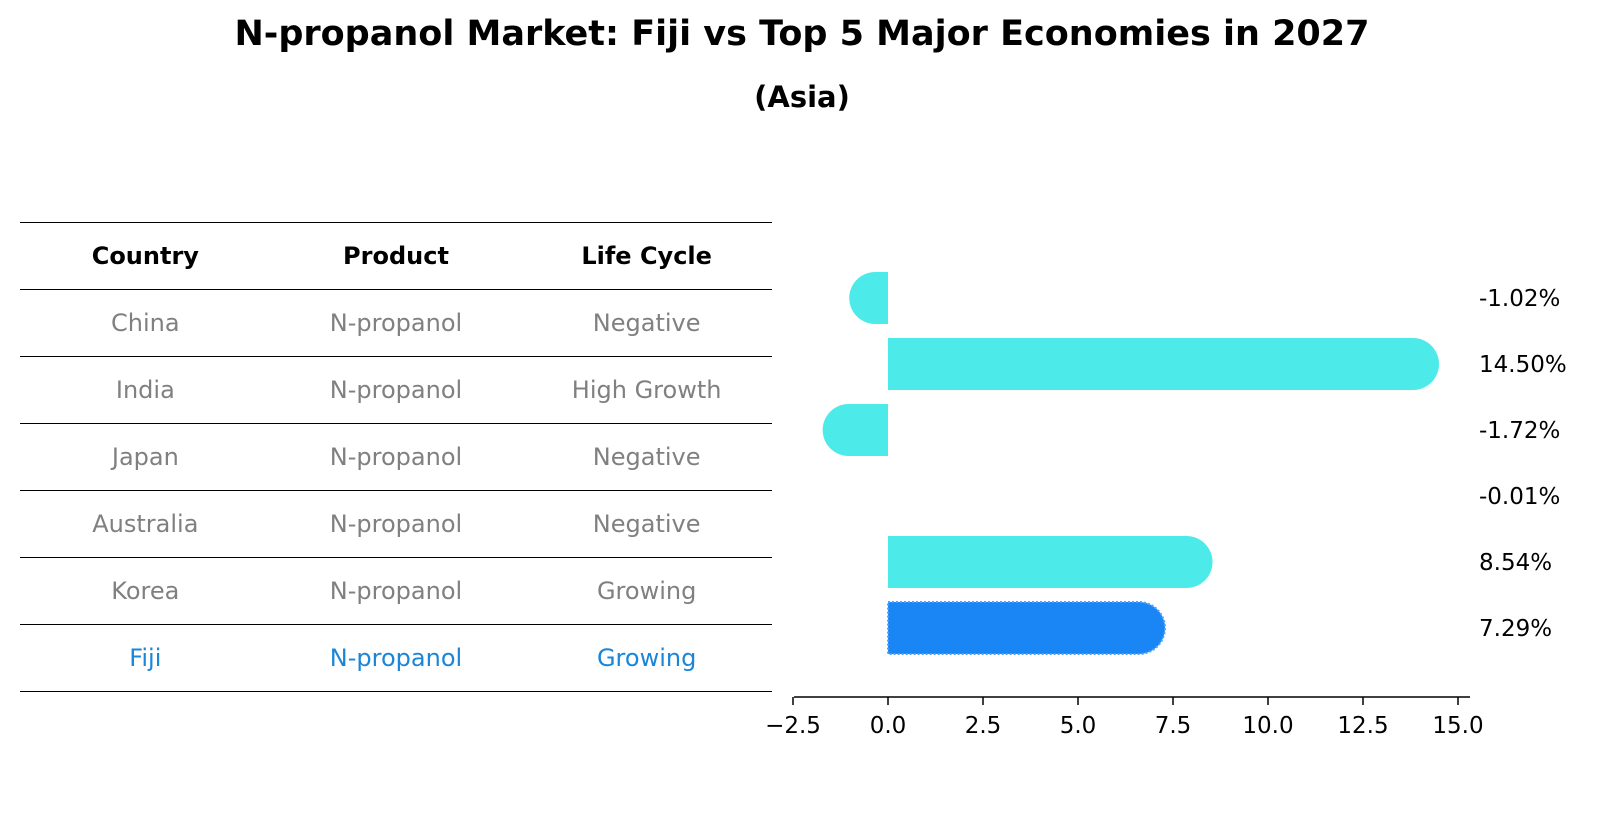  Describe the element at coordinates (1027, 628) in the screenshot. I see `bar-highlight` at that location.